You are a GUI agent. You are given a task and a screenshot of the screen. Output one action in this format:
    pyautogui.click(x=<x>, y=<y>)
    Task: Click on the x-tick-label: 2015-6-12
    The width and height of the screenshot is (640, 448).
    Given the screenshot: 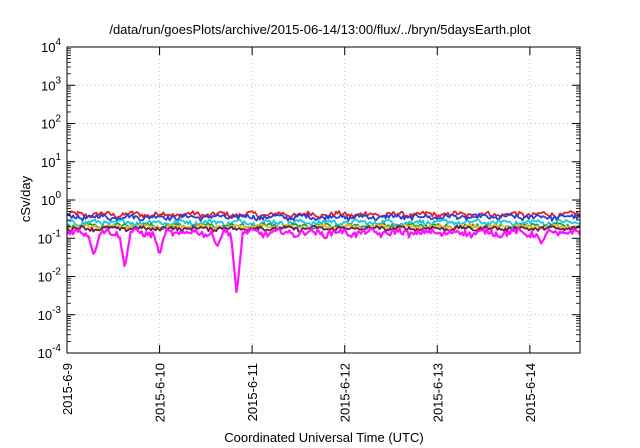 What is the action you would take?
    pyautogui.click(x=345, y=392)
    